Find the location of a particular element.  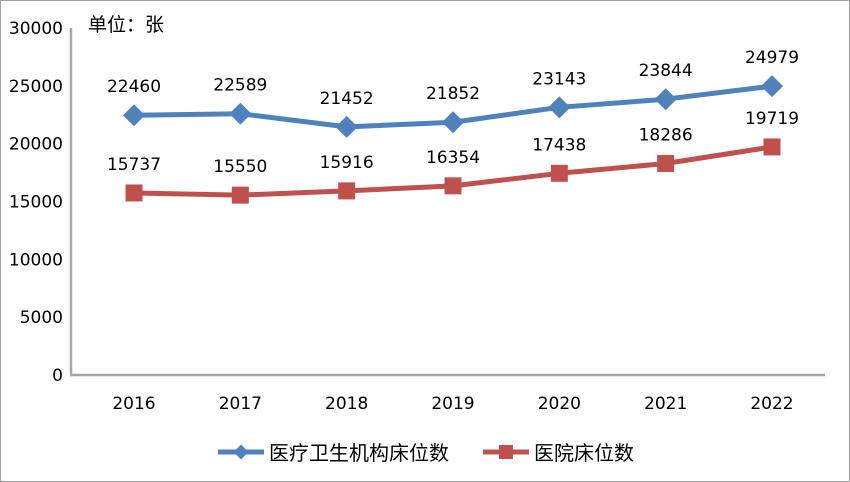

data-label: 15916 is located at coordinates (347, 163).